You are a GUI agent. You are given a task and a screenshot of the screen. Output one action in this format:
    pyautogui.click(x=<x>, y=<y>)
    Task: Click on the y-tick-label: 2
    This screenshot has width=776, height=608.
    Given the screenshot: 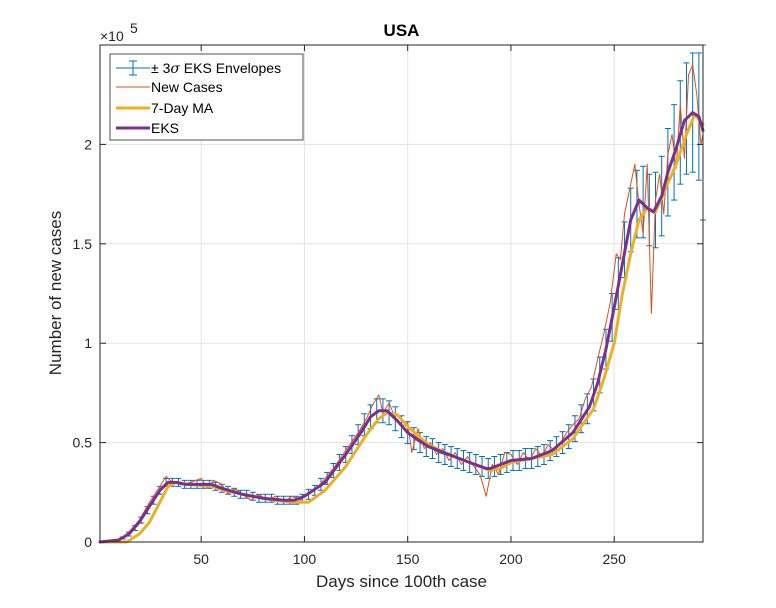 What is the action you would take?
    pyautogui.click(x=88, y=144)
    